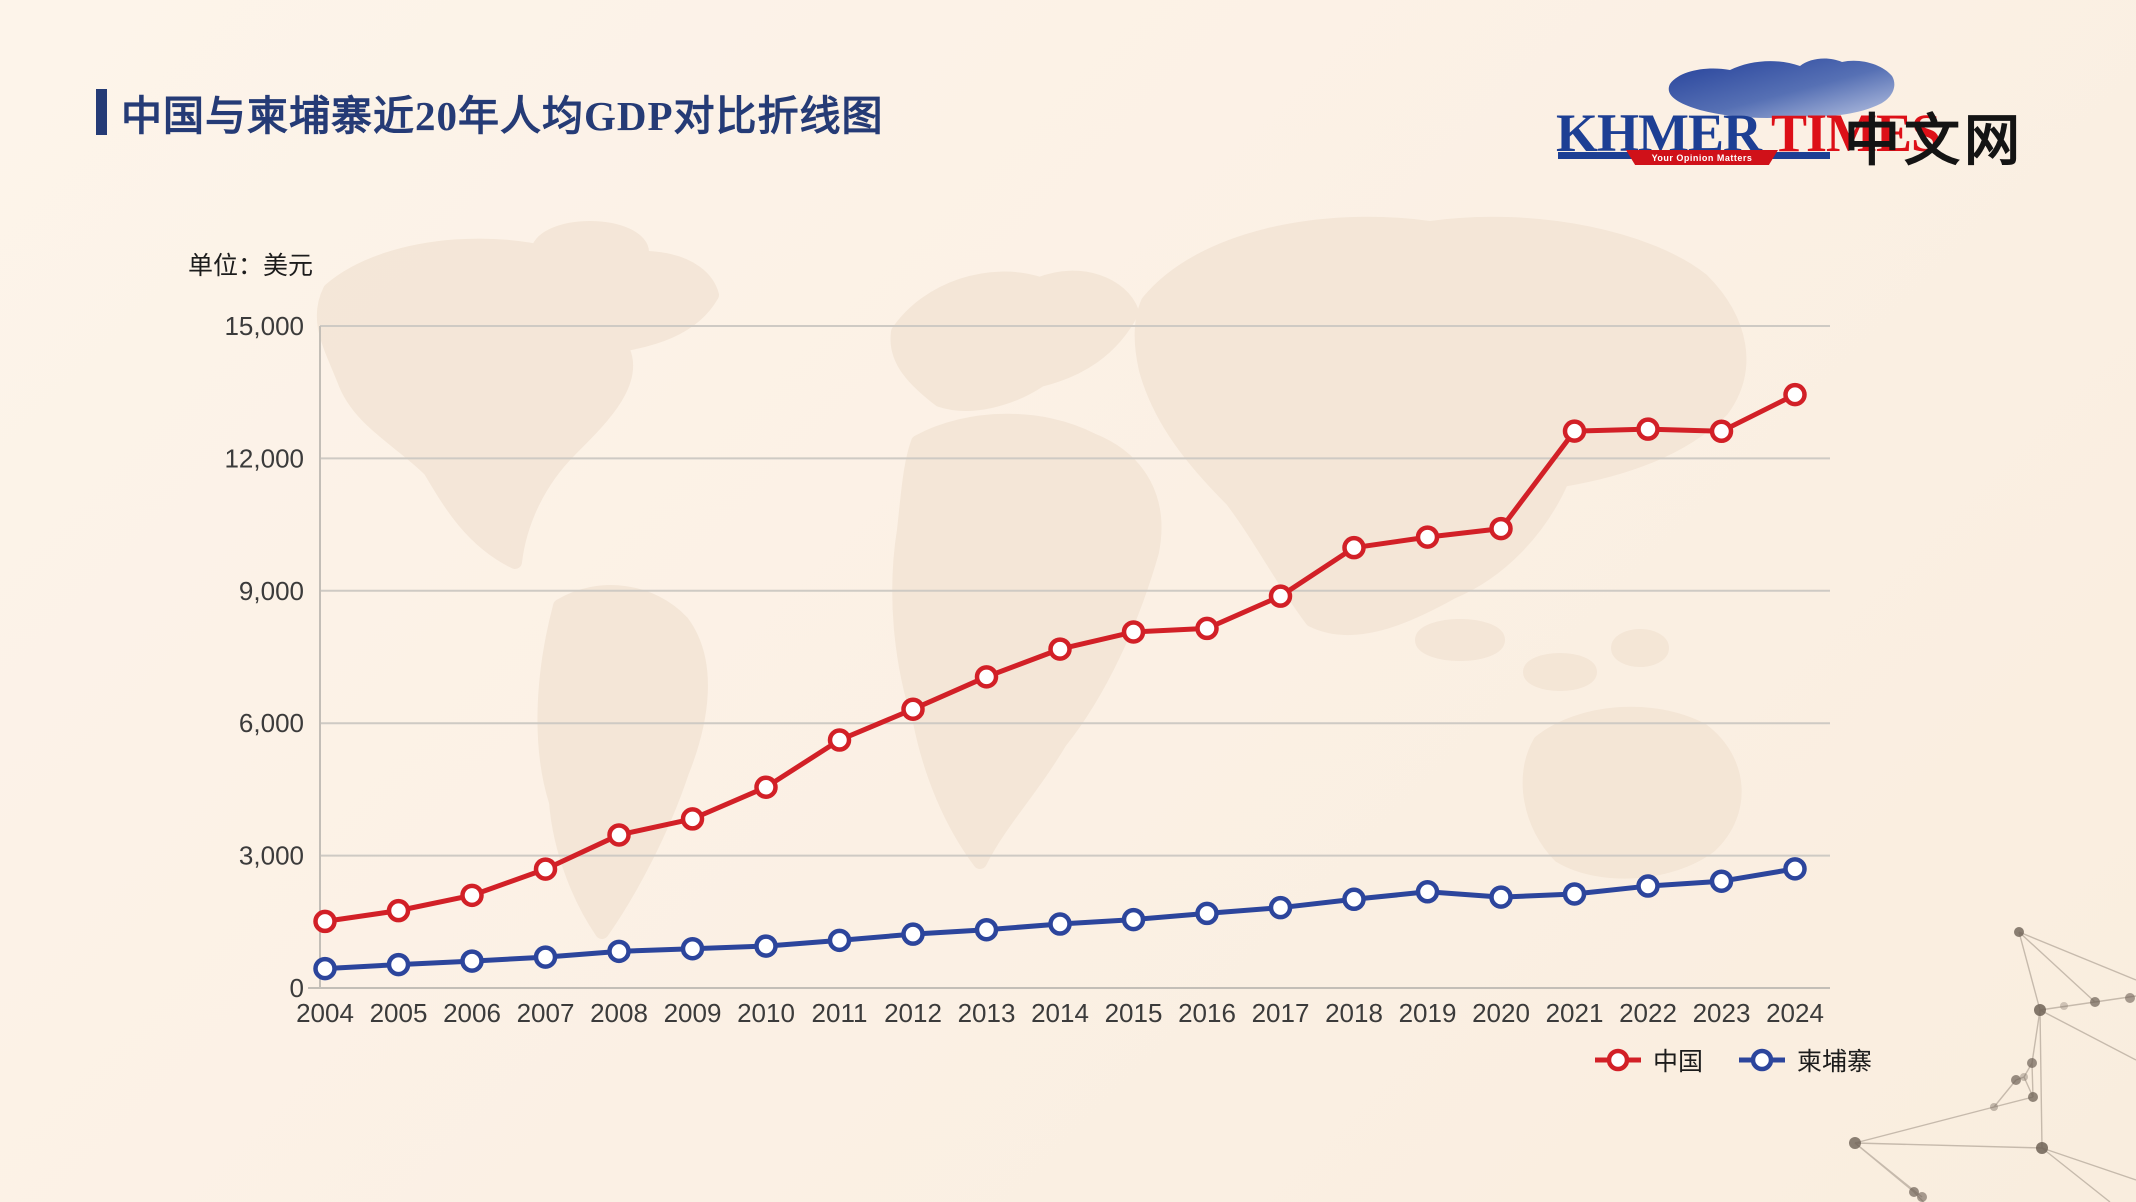 This screenshot has height=1202, width=2136. I want to click on data-point-0-2005, so click(398, 910).